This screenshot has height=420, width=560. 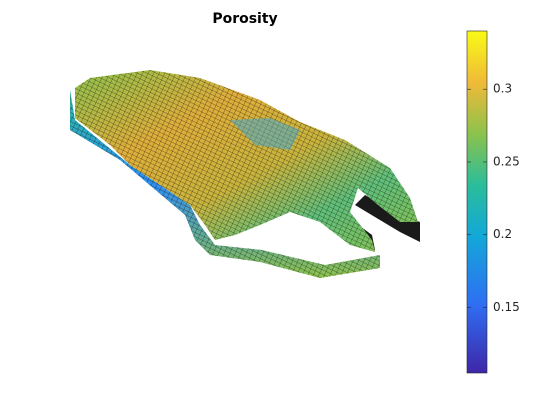 What do you see at coordinates (502, 234) in the screenshot?
I see `colorbar-tick-label: 0.2` at bounding box center [502, 234].